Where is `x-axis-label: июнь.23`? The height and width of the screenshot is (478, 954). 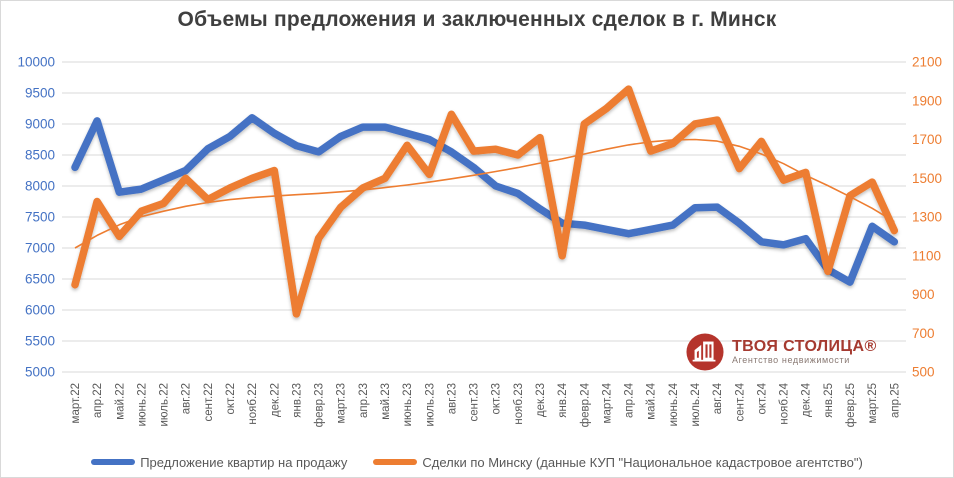 x-axis-label: июнь.23 is located at coordinates (408, 404).